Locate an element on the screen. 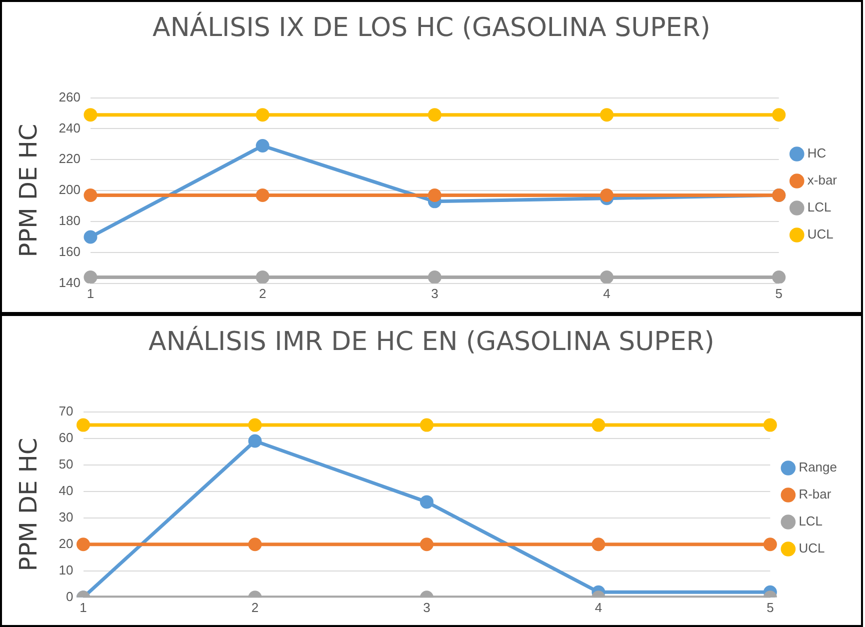 This screenshot has width=865, height=627. y-tick-label: 70 is located at coordinates (66, 410).